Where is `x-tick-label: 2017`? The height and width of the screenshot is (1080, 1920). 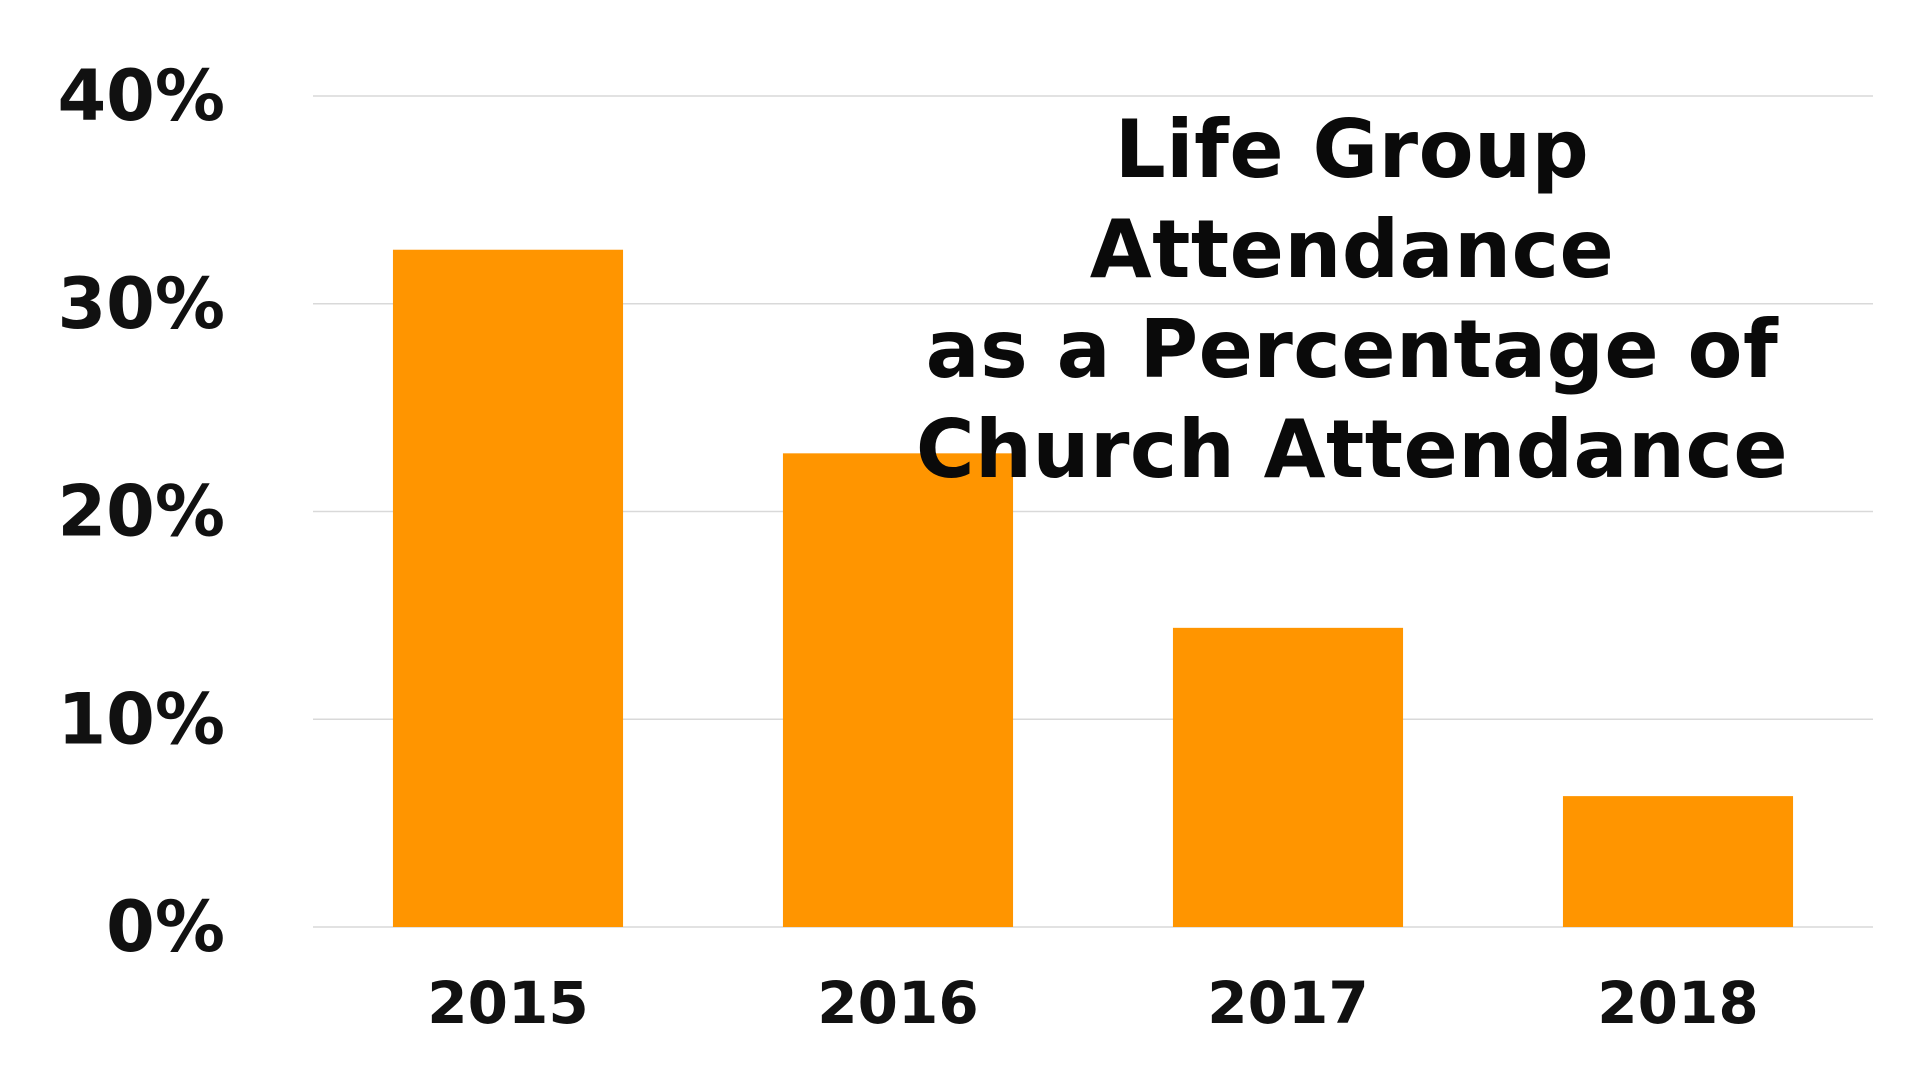 x-tick-label: 2017 is located at coordinates (1287, 1003).